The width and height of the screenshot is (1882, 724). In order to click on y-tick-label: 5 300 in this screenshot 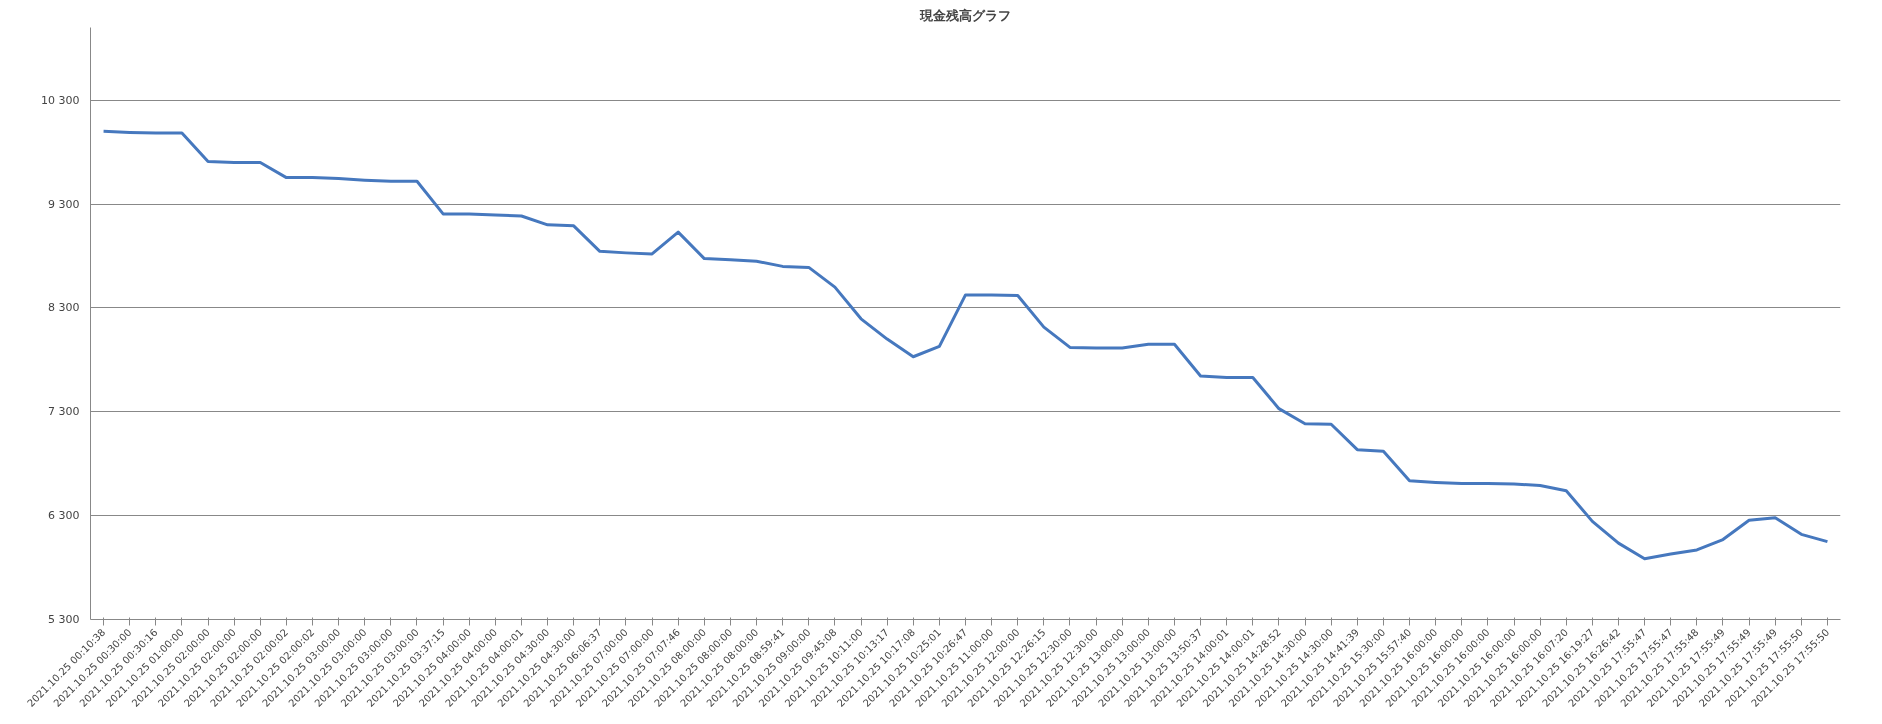, I will do `click(64, 619)`.